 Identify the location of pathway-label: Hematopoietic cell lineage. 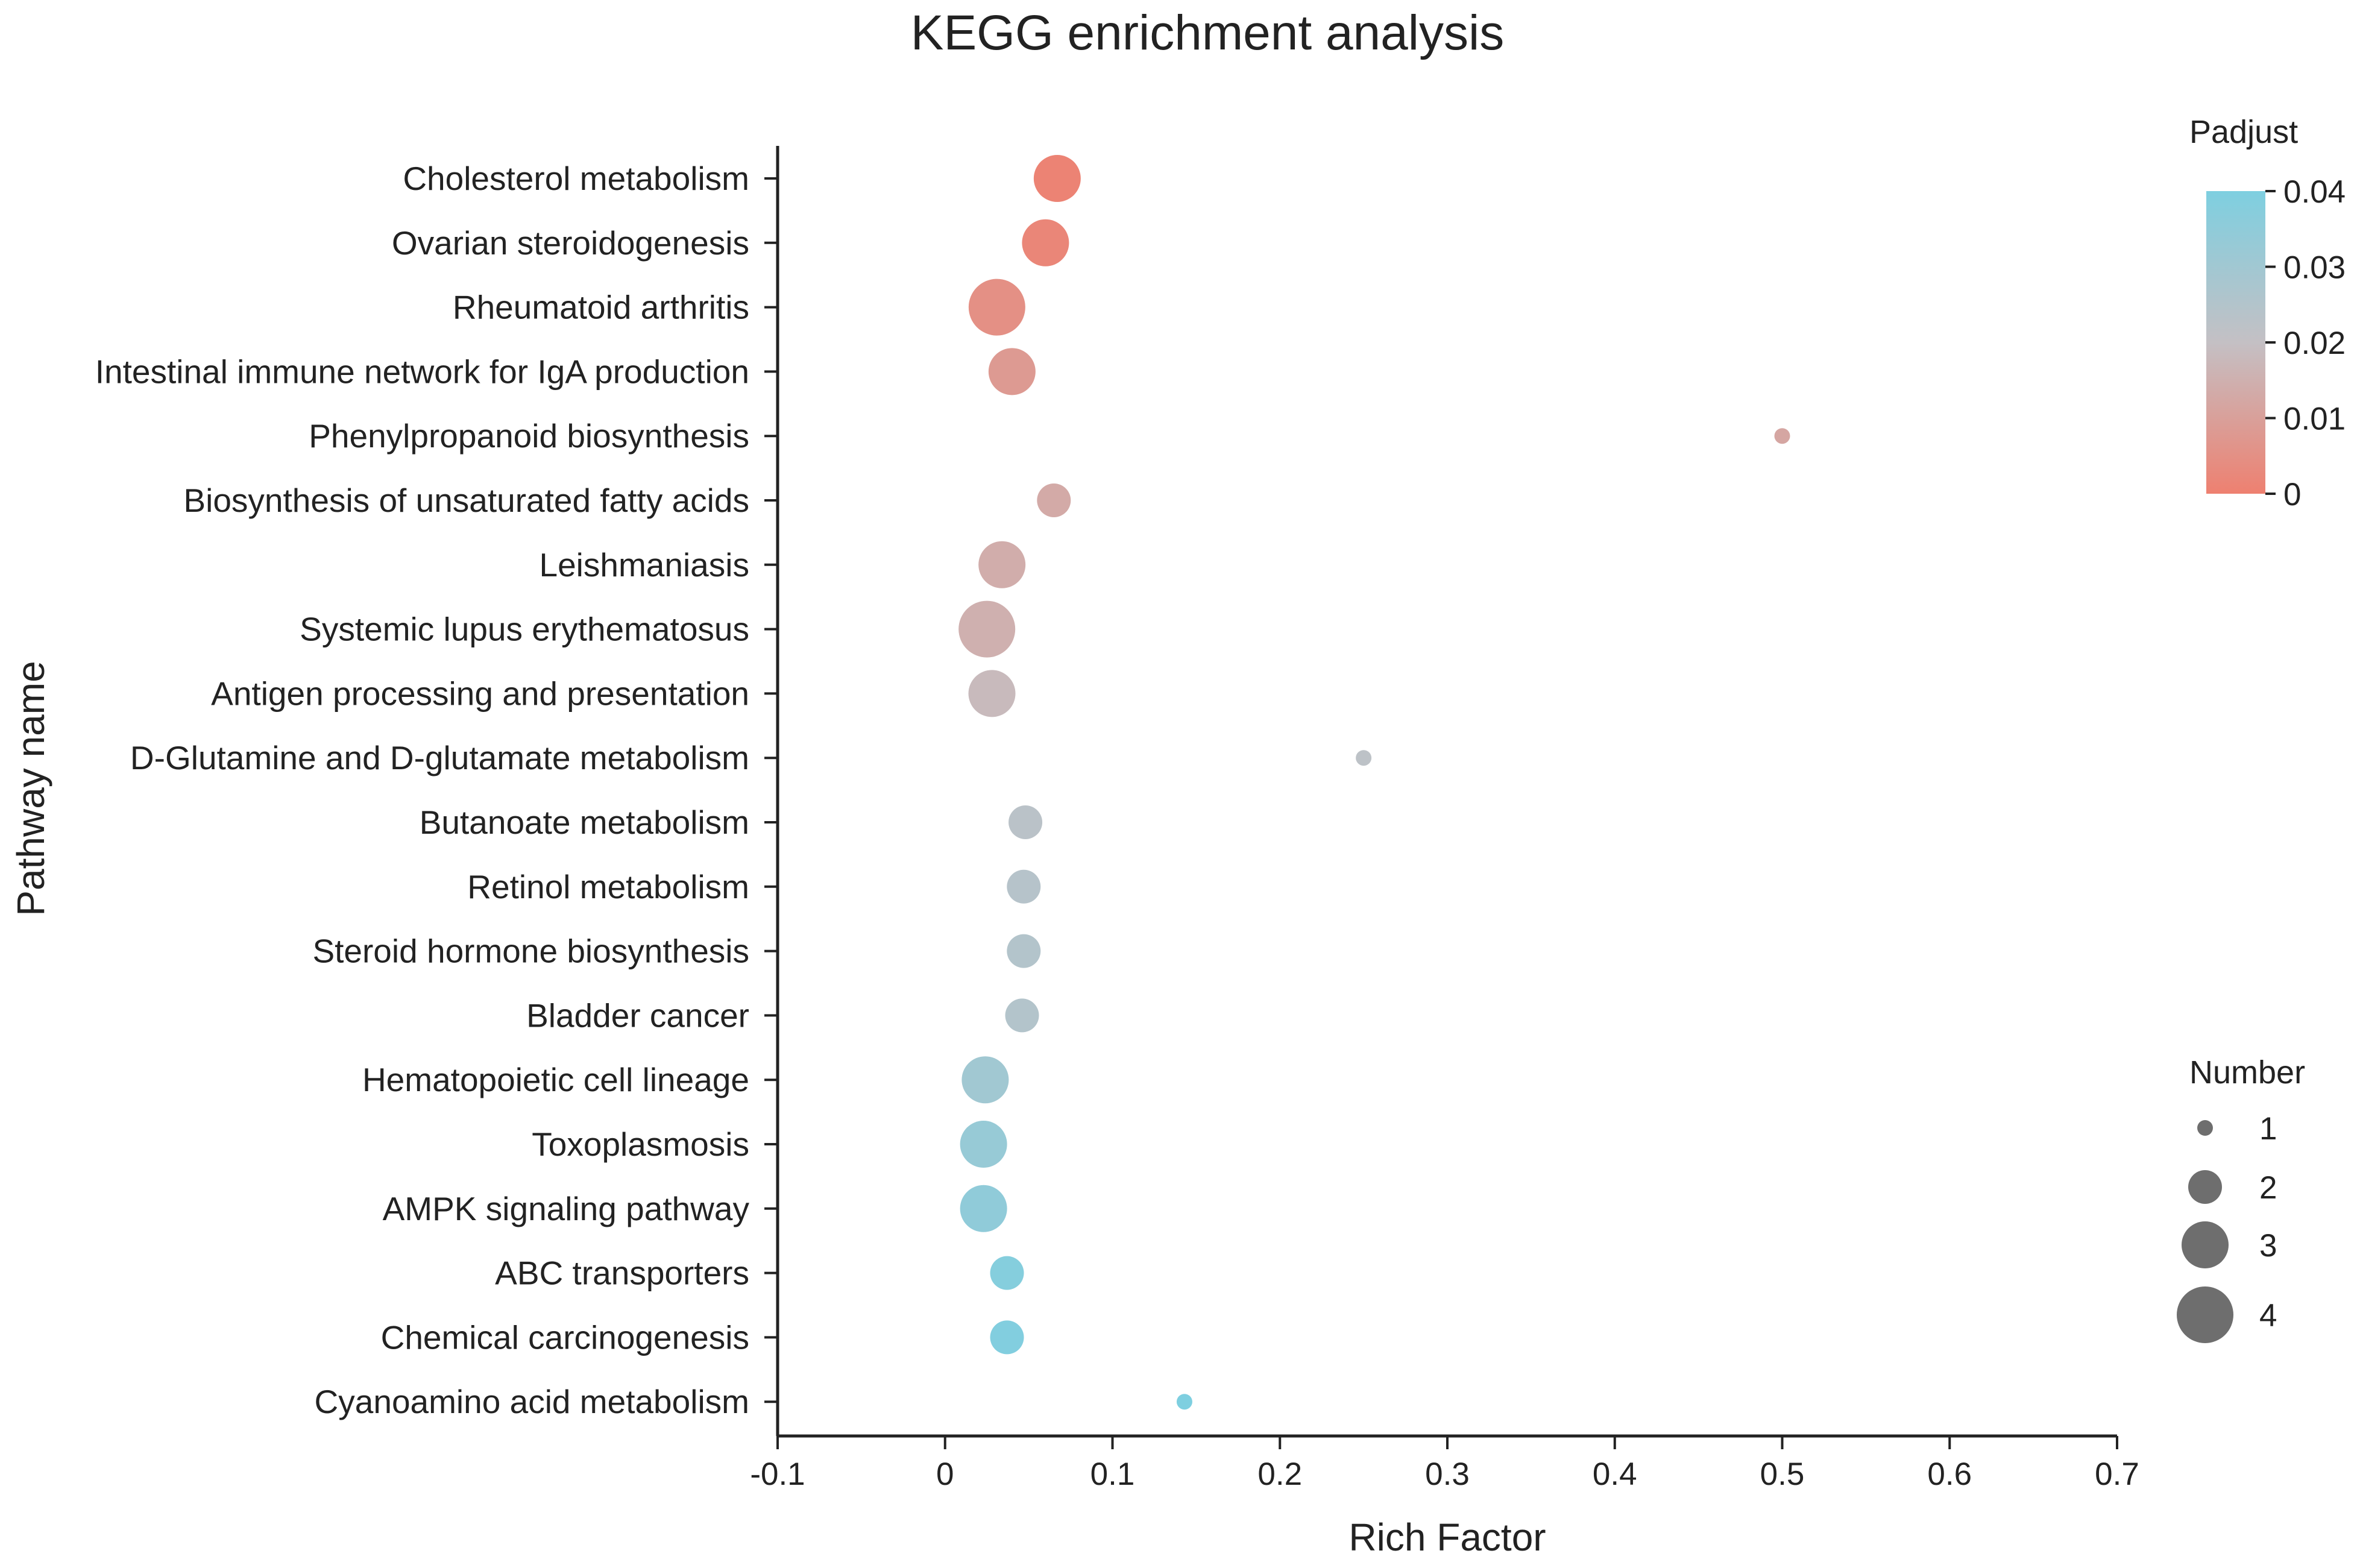
(555, 1079).